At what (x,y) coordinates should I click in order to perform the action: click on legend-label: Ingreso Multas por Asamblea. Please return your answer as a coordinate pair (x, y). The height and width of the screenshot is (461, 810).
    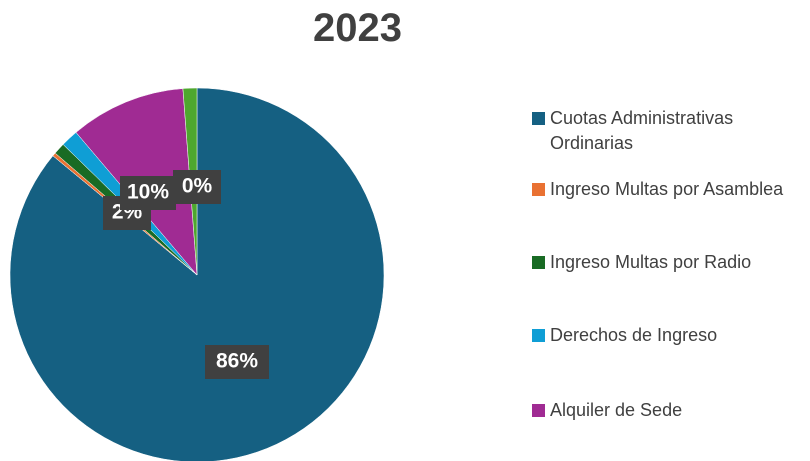
    Looking at the image, I should click on (667, 189).